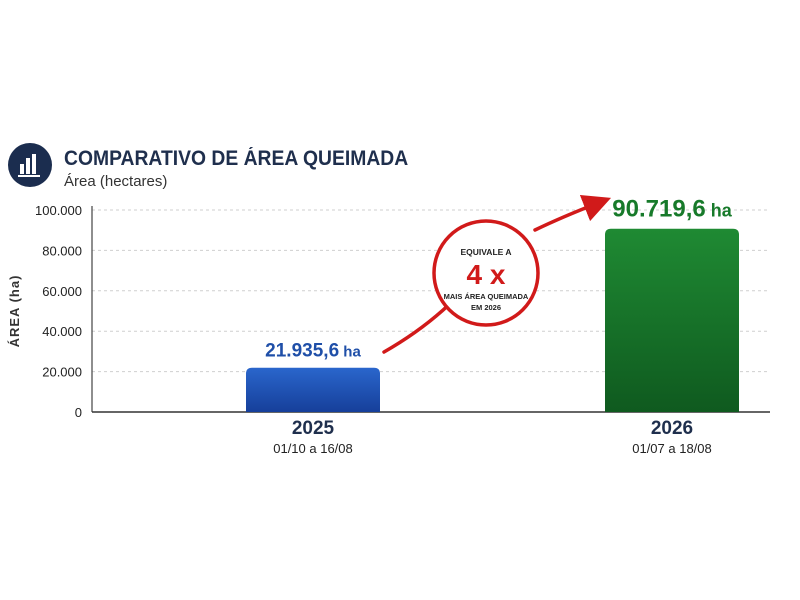  I want to click on x-tick-sublabel: 01/07 a 18/08, so click(672, 448).